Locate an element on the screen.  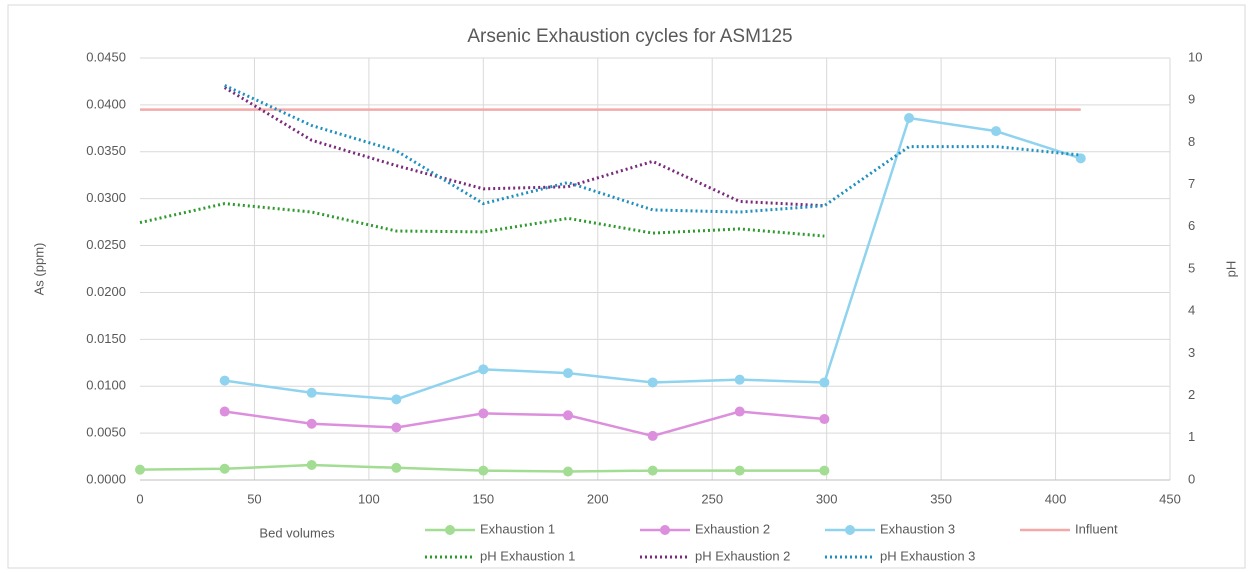
x-tick-label: 0 is located at coordinates (139, 498).